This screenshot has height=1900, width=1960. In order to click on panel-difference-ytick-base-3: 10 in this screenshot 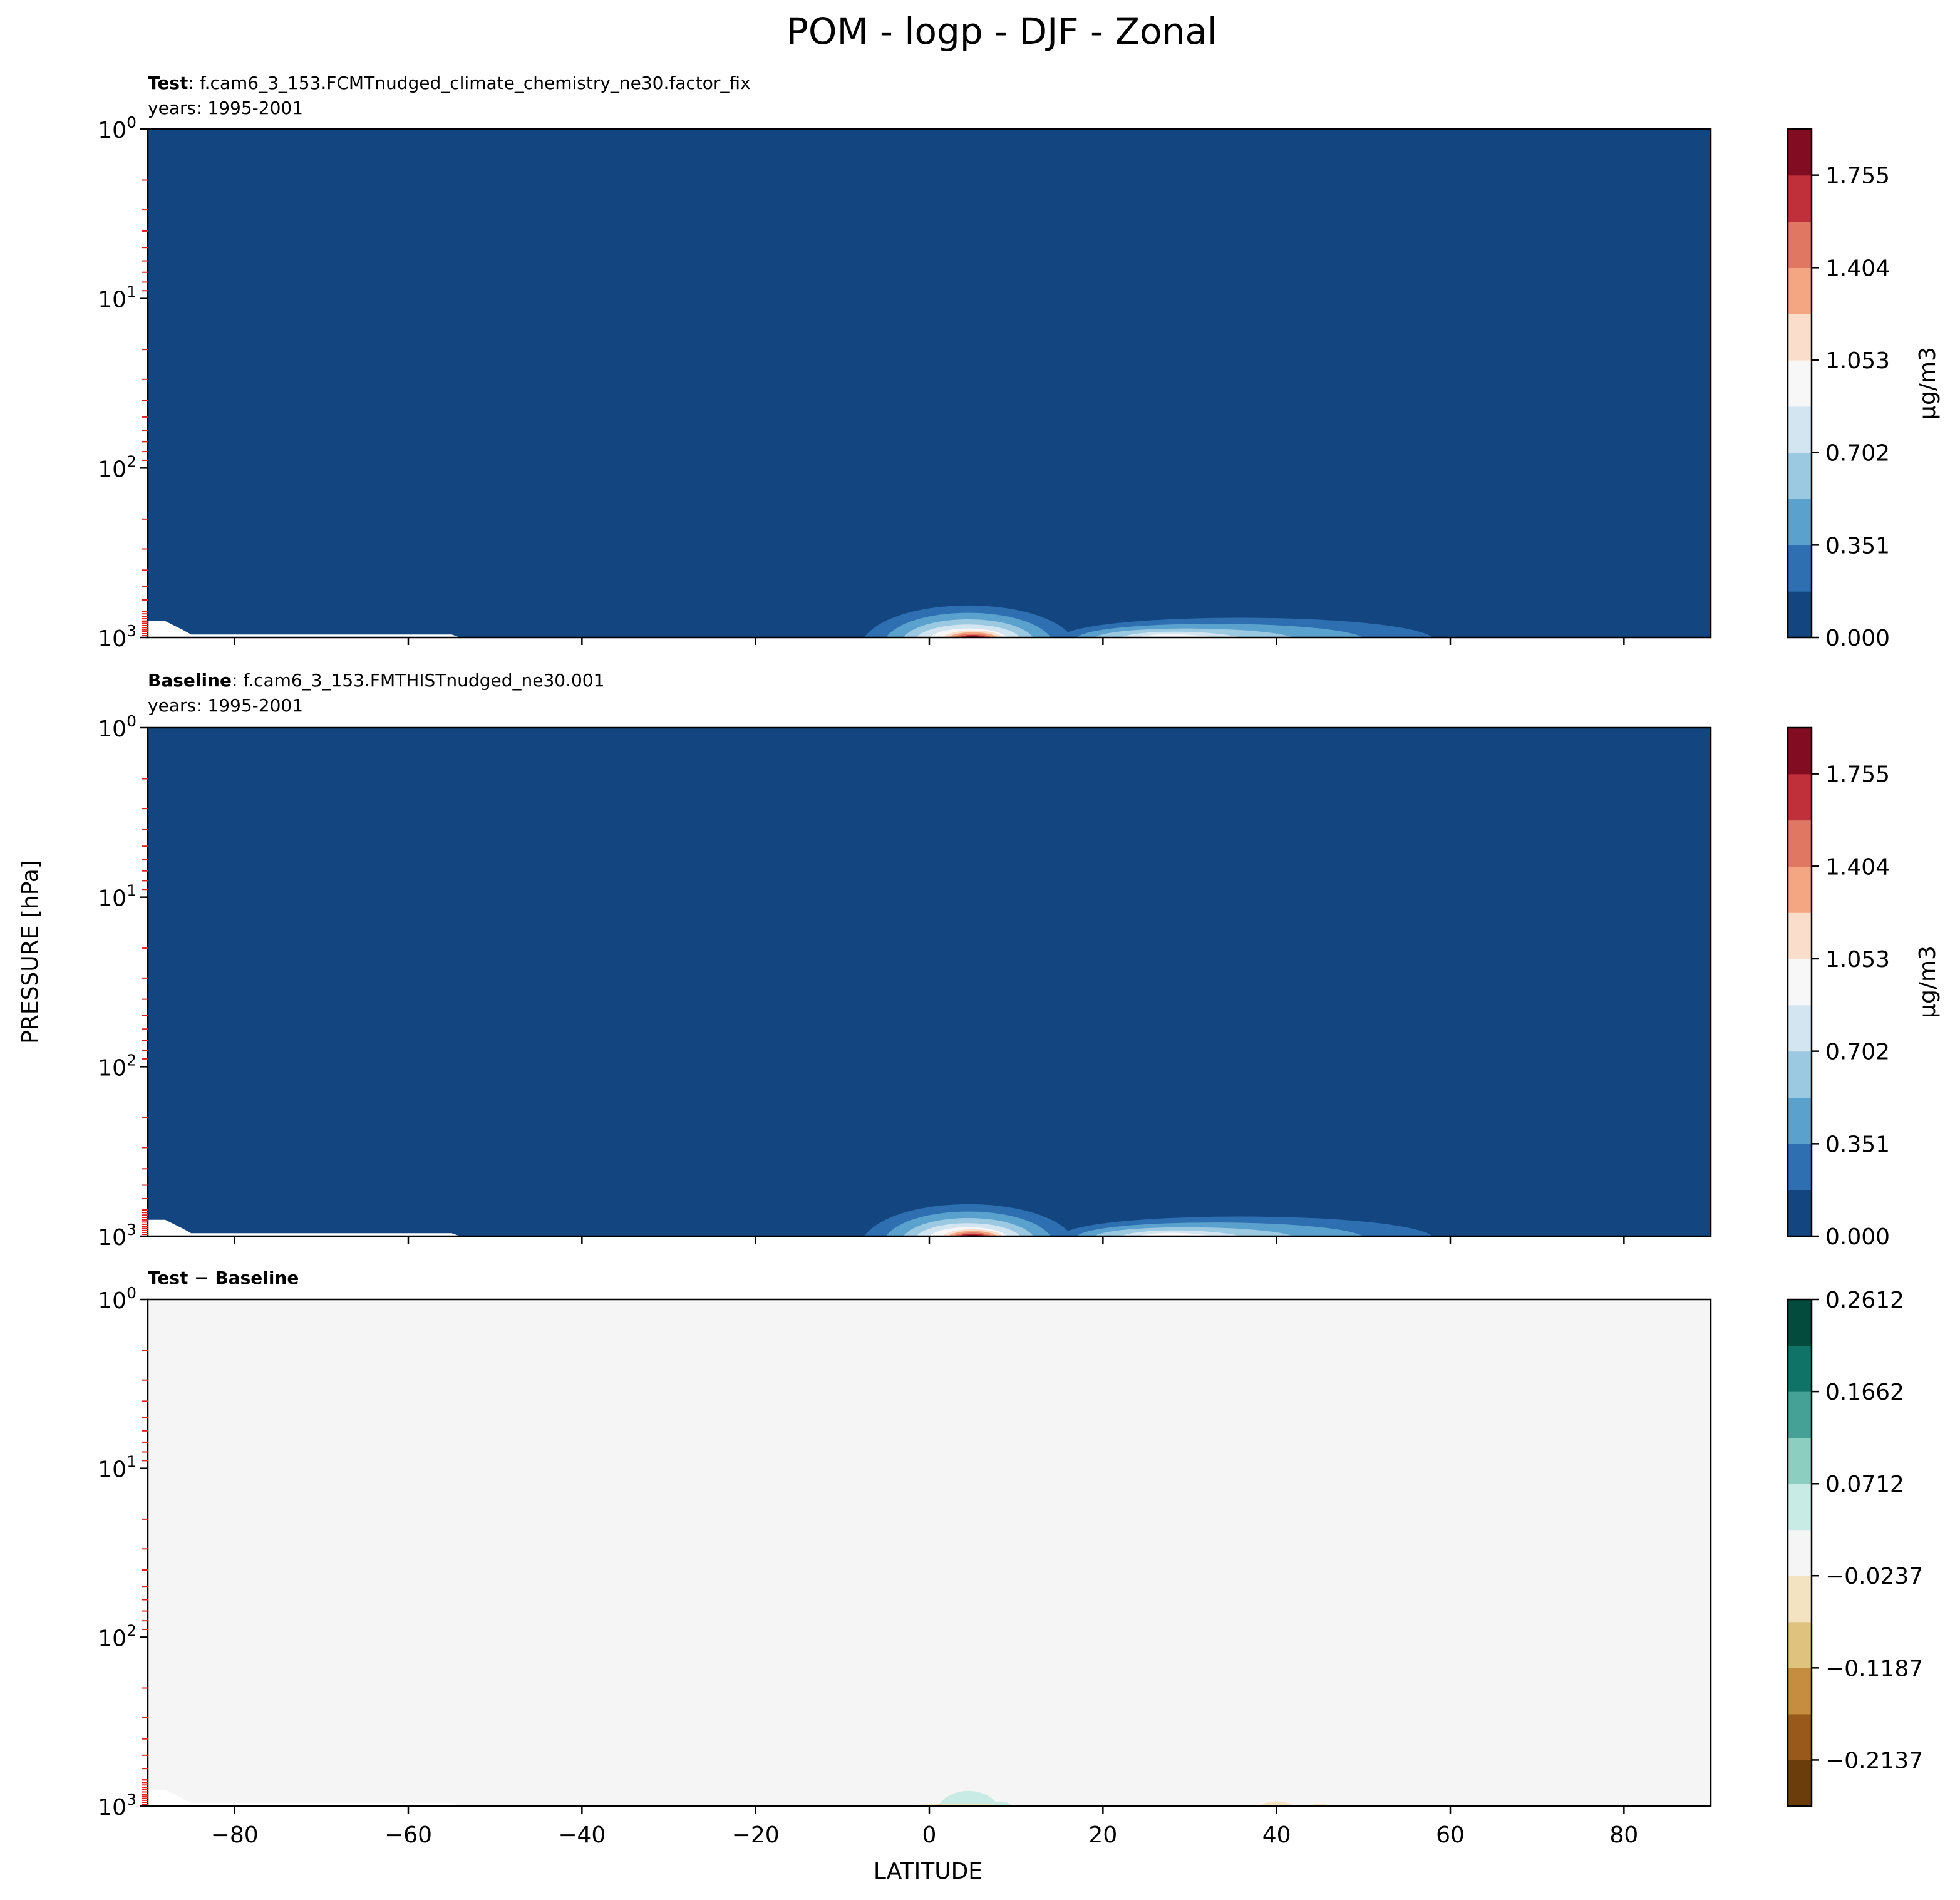, I will do `click(112, 1807)`.